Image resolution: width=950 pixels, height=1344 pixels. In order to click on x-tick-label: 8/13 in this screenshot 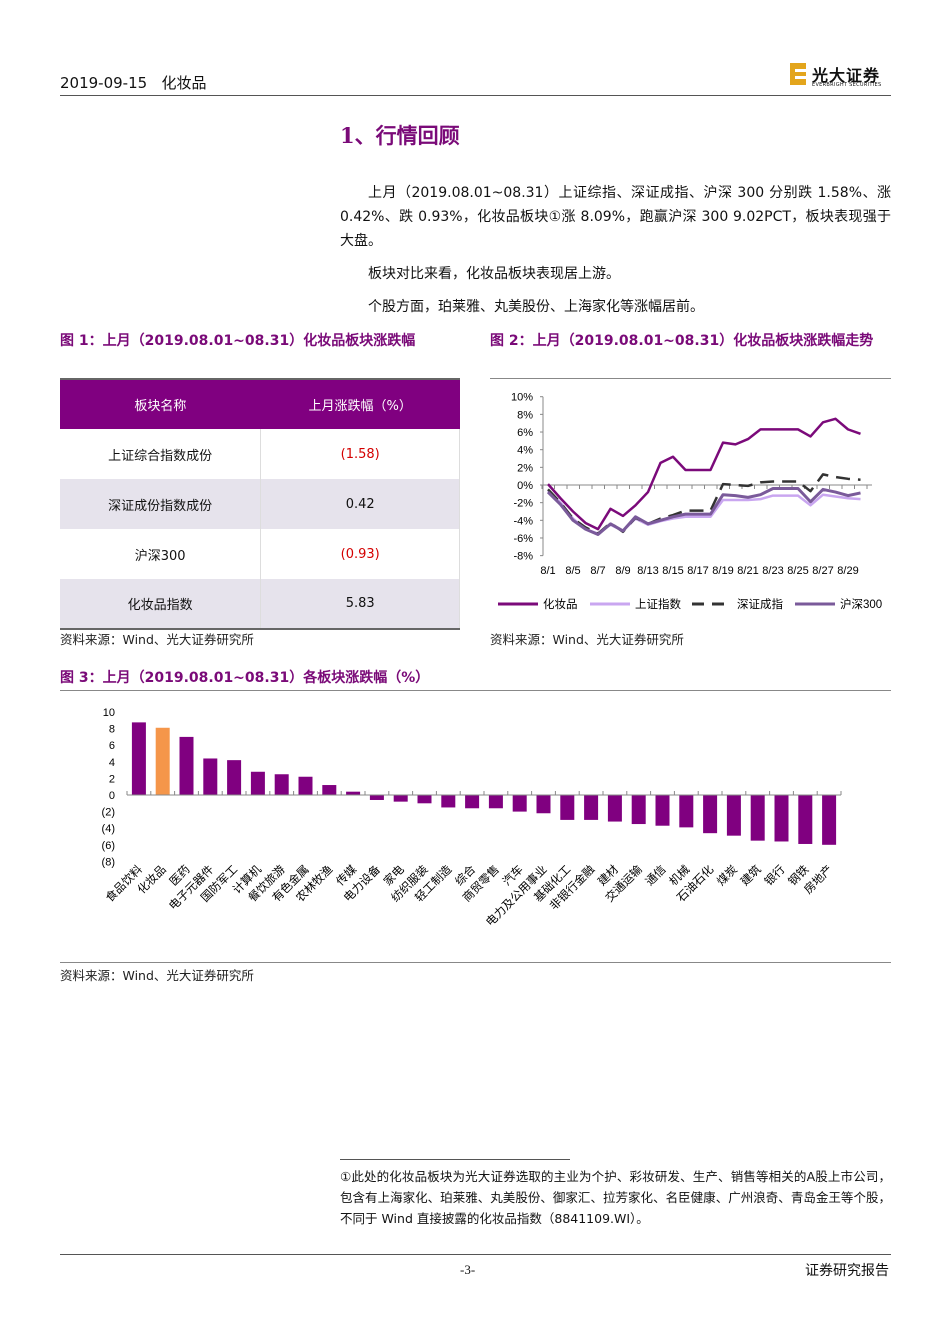, I will do `click(647, 571)`.